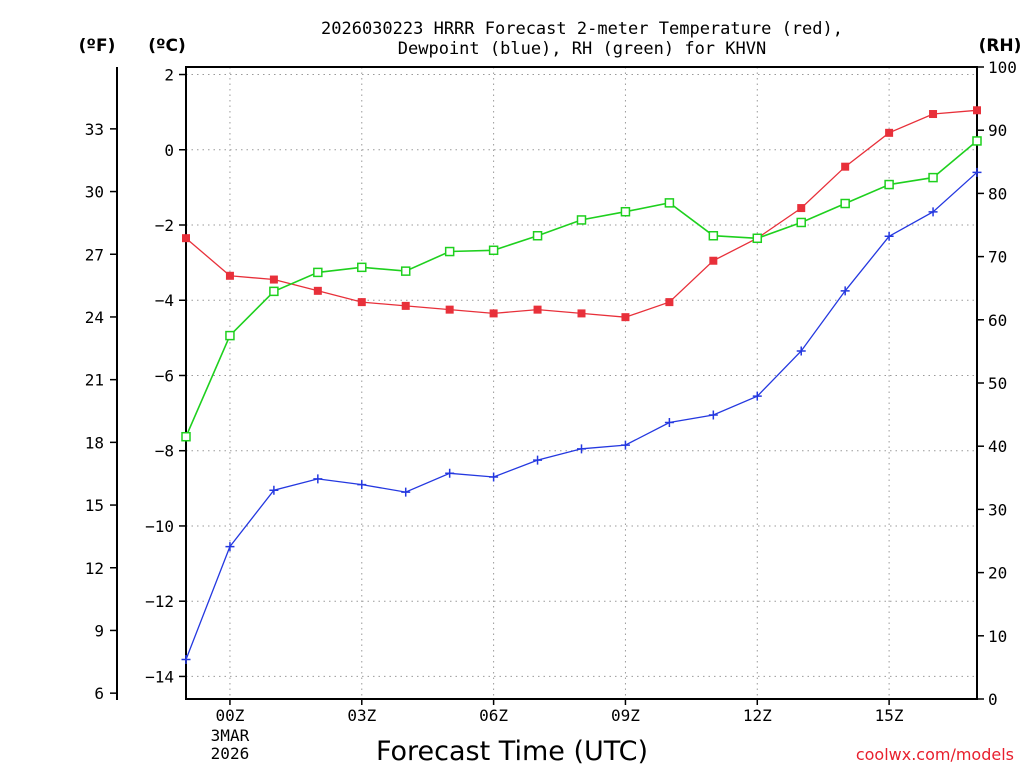 The height and width of the screenshot is (768, 1024). What do you see at coordinates (997, 573) in the screenshot?
I see `rh-tick-label: 20` at bounding box center [997, 573].